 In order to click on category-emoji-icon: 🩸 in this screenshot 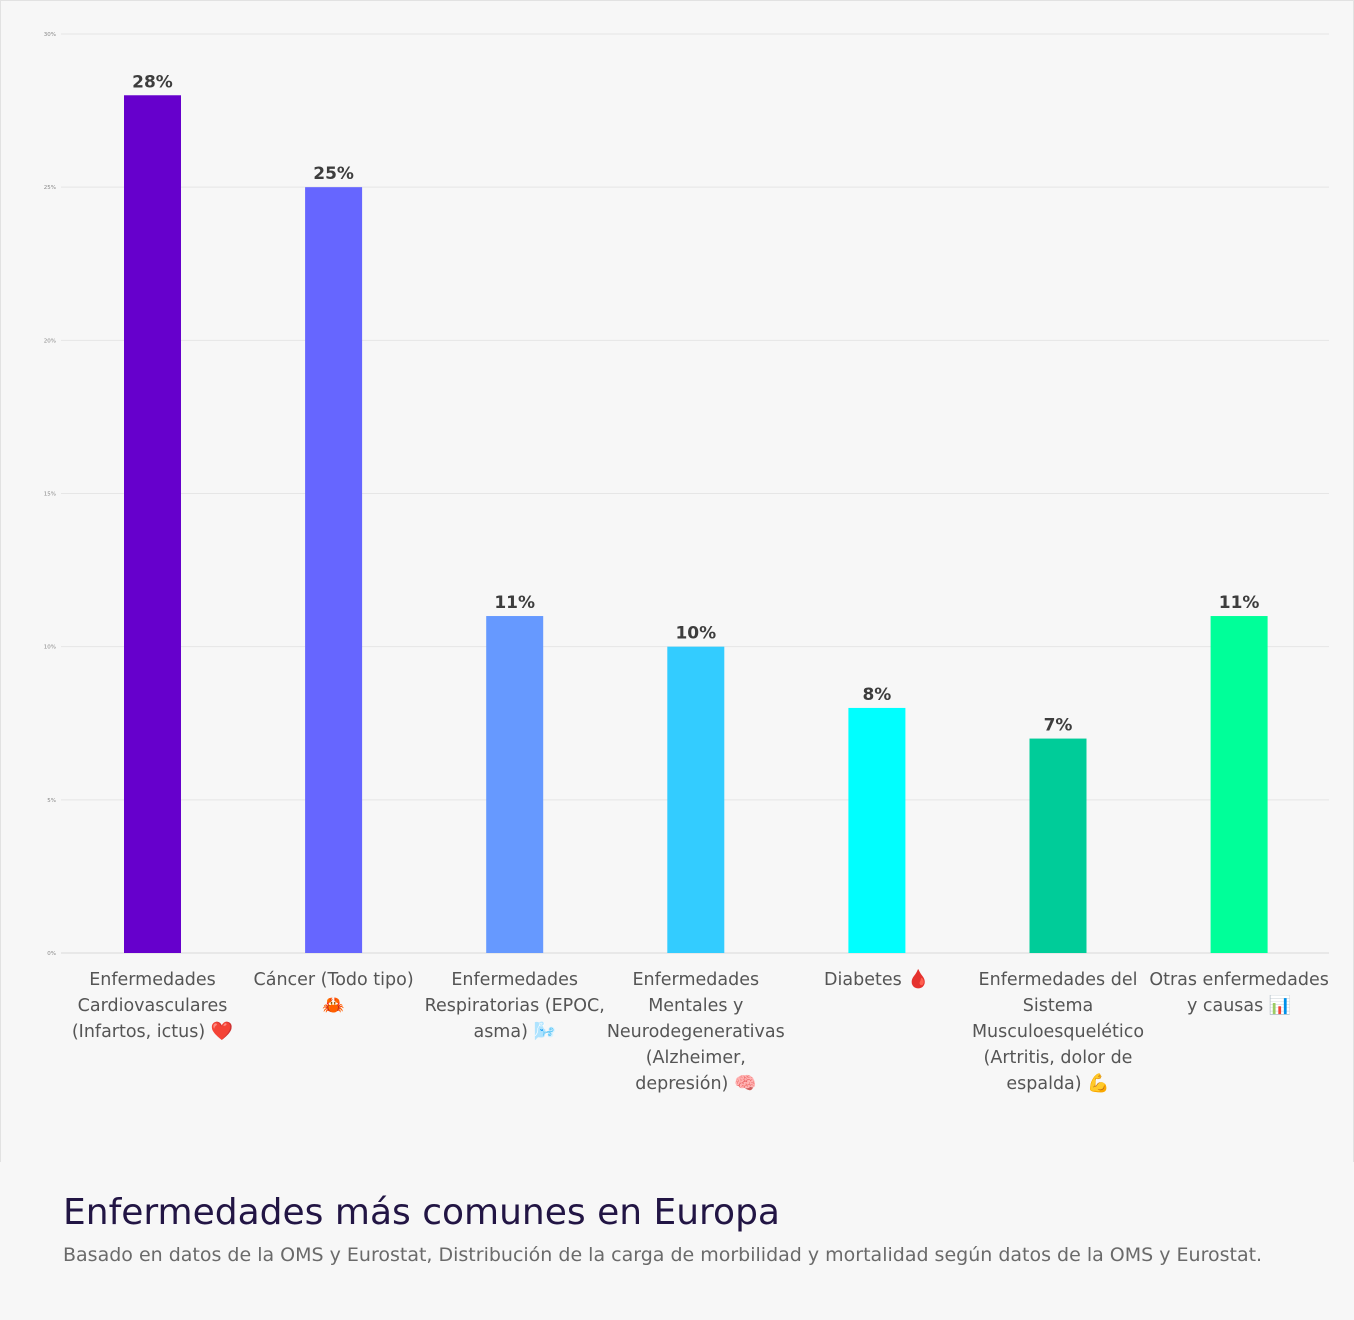, I will do `click(918, 979)`.